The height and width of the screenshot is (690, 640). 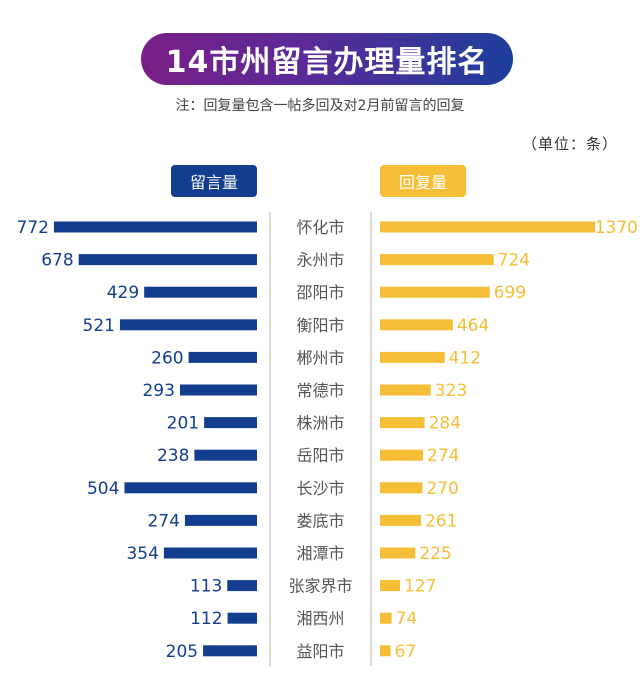 I want to click on data-label-replies: 274, so click(x=443, y=456).